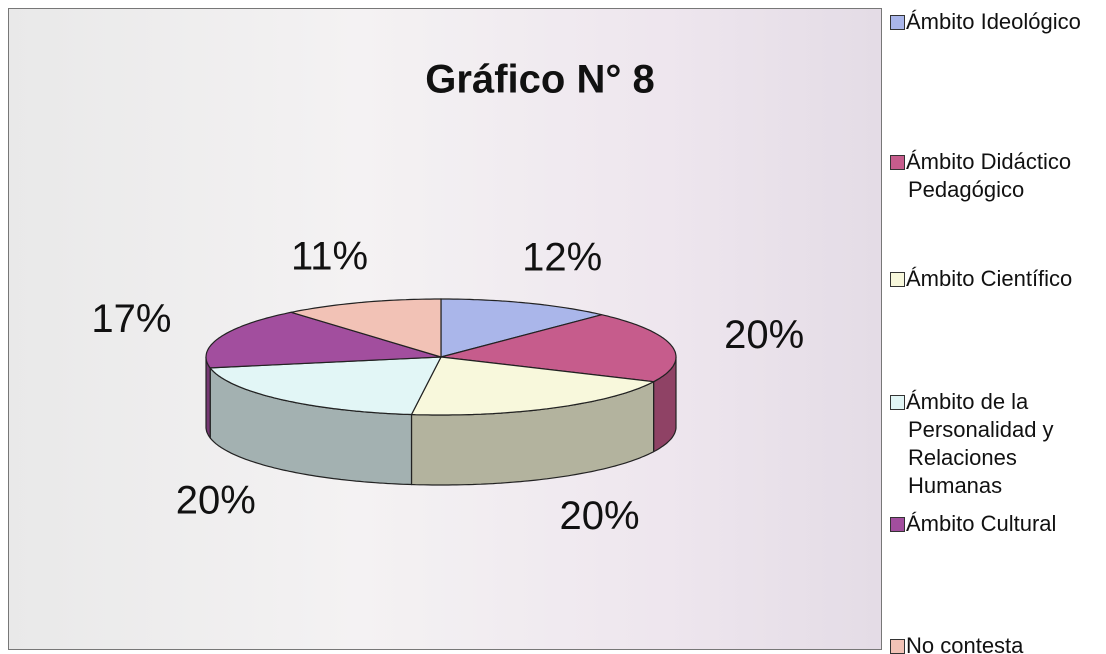 The width and height of the screenshot is (1106, 654). What do you see at coordinates (329, 256) in the screenshot?
I see `data-label: 11%` at bounding box center [329, 256].